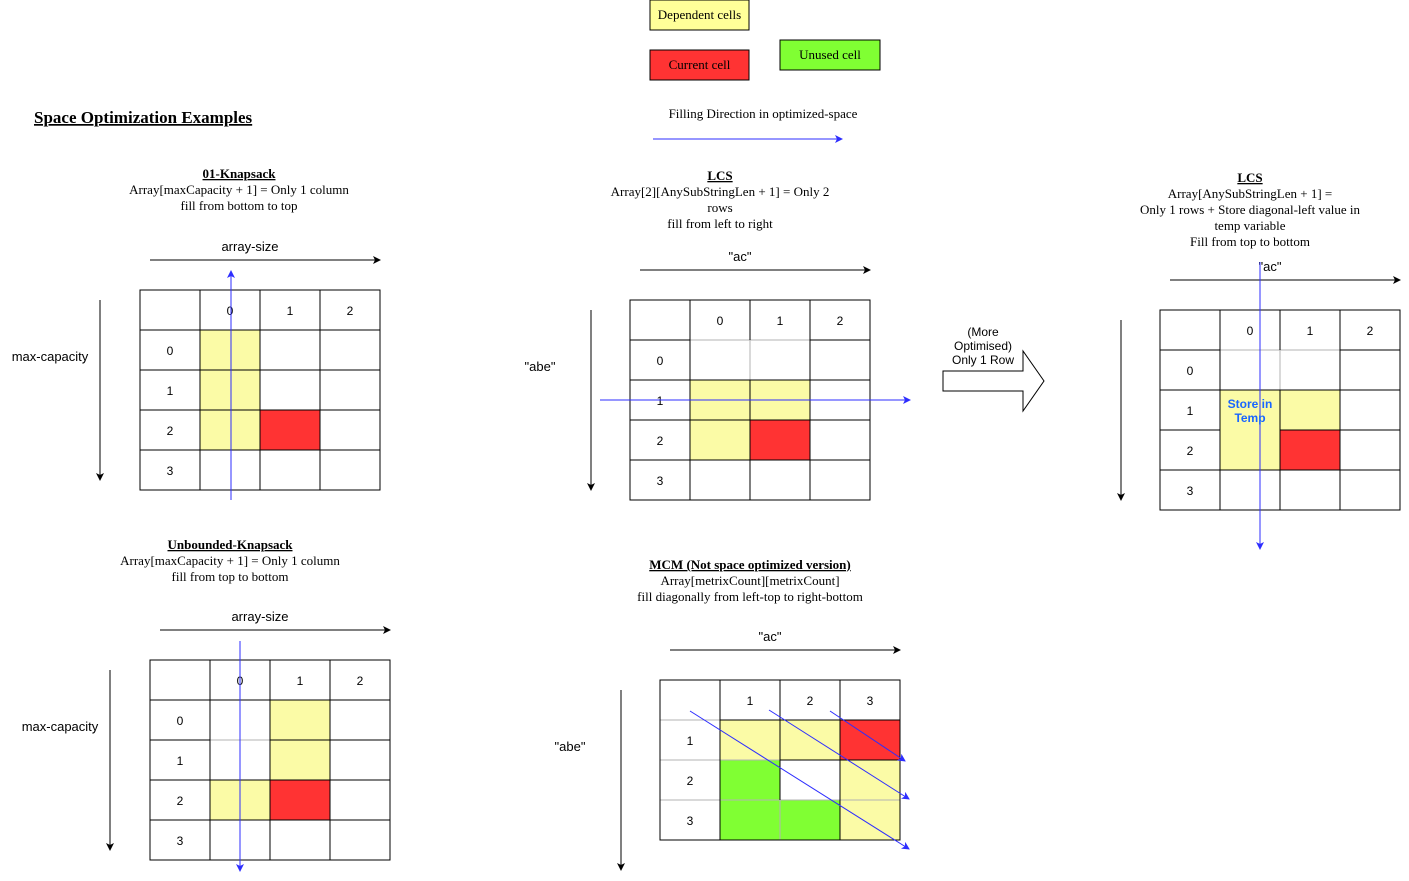  Describe the element at coordinates (270, 760) in the screenshot. I see `unbounded-grid` at that location.